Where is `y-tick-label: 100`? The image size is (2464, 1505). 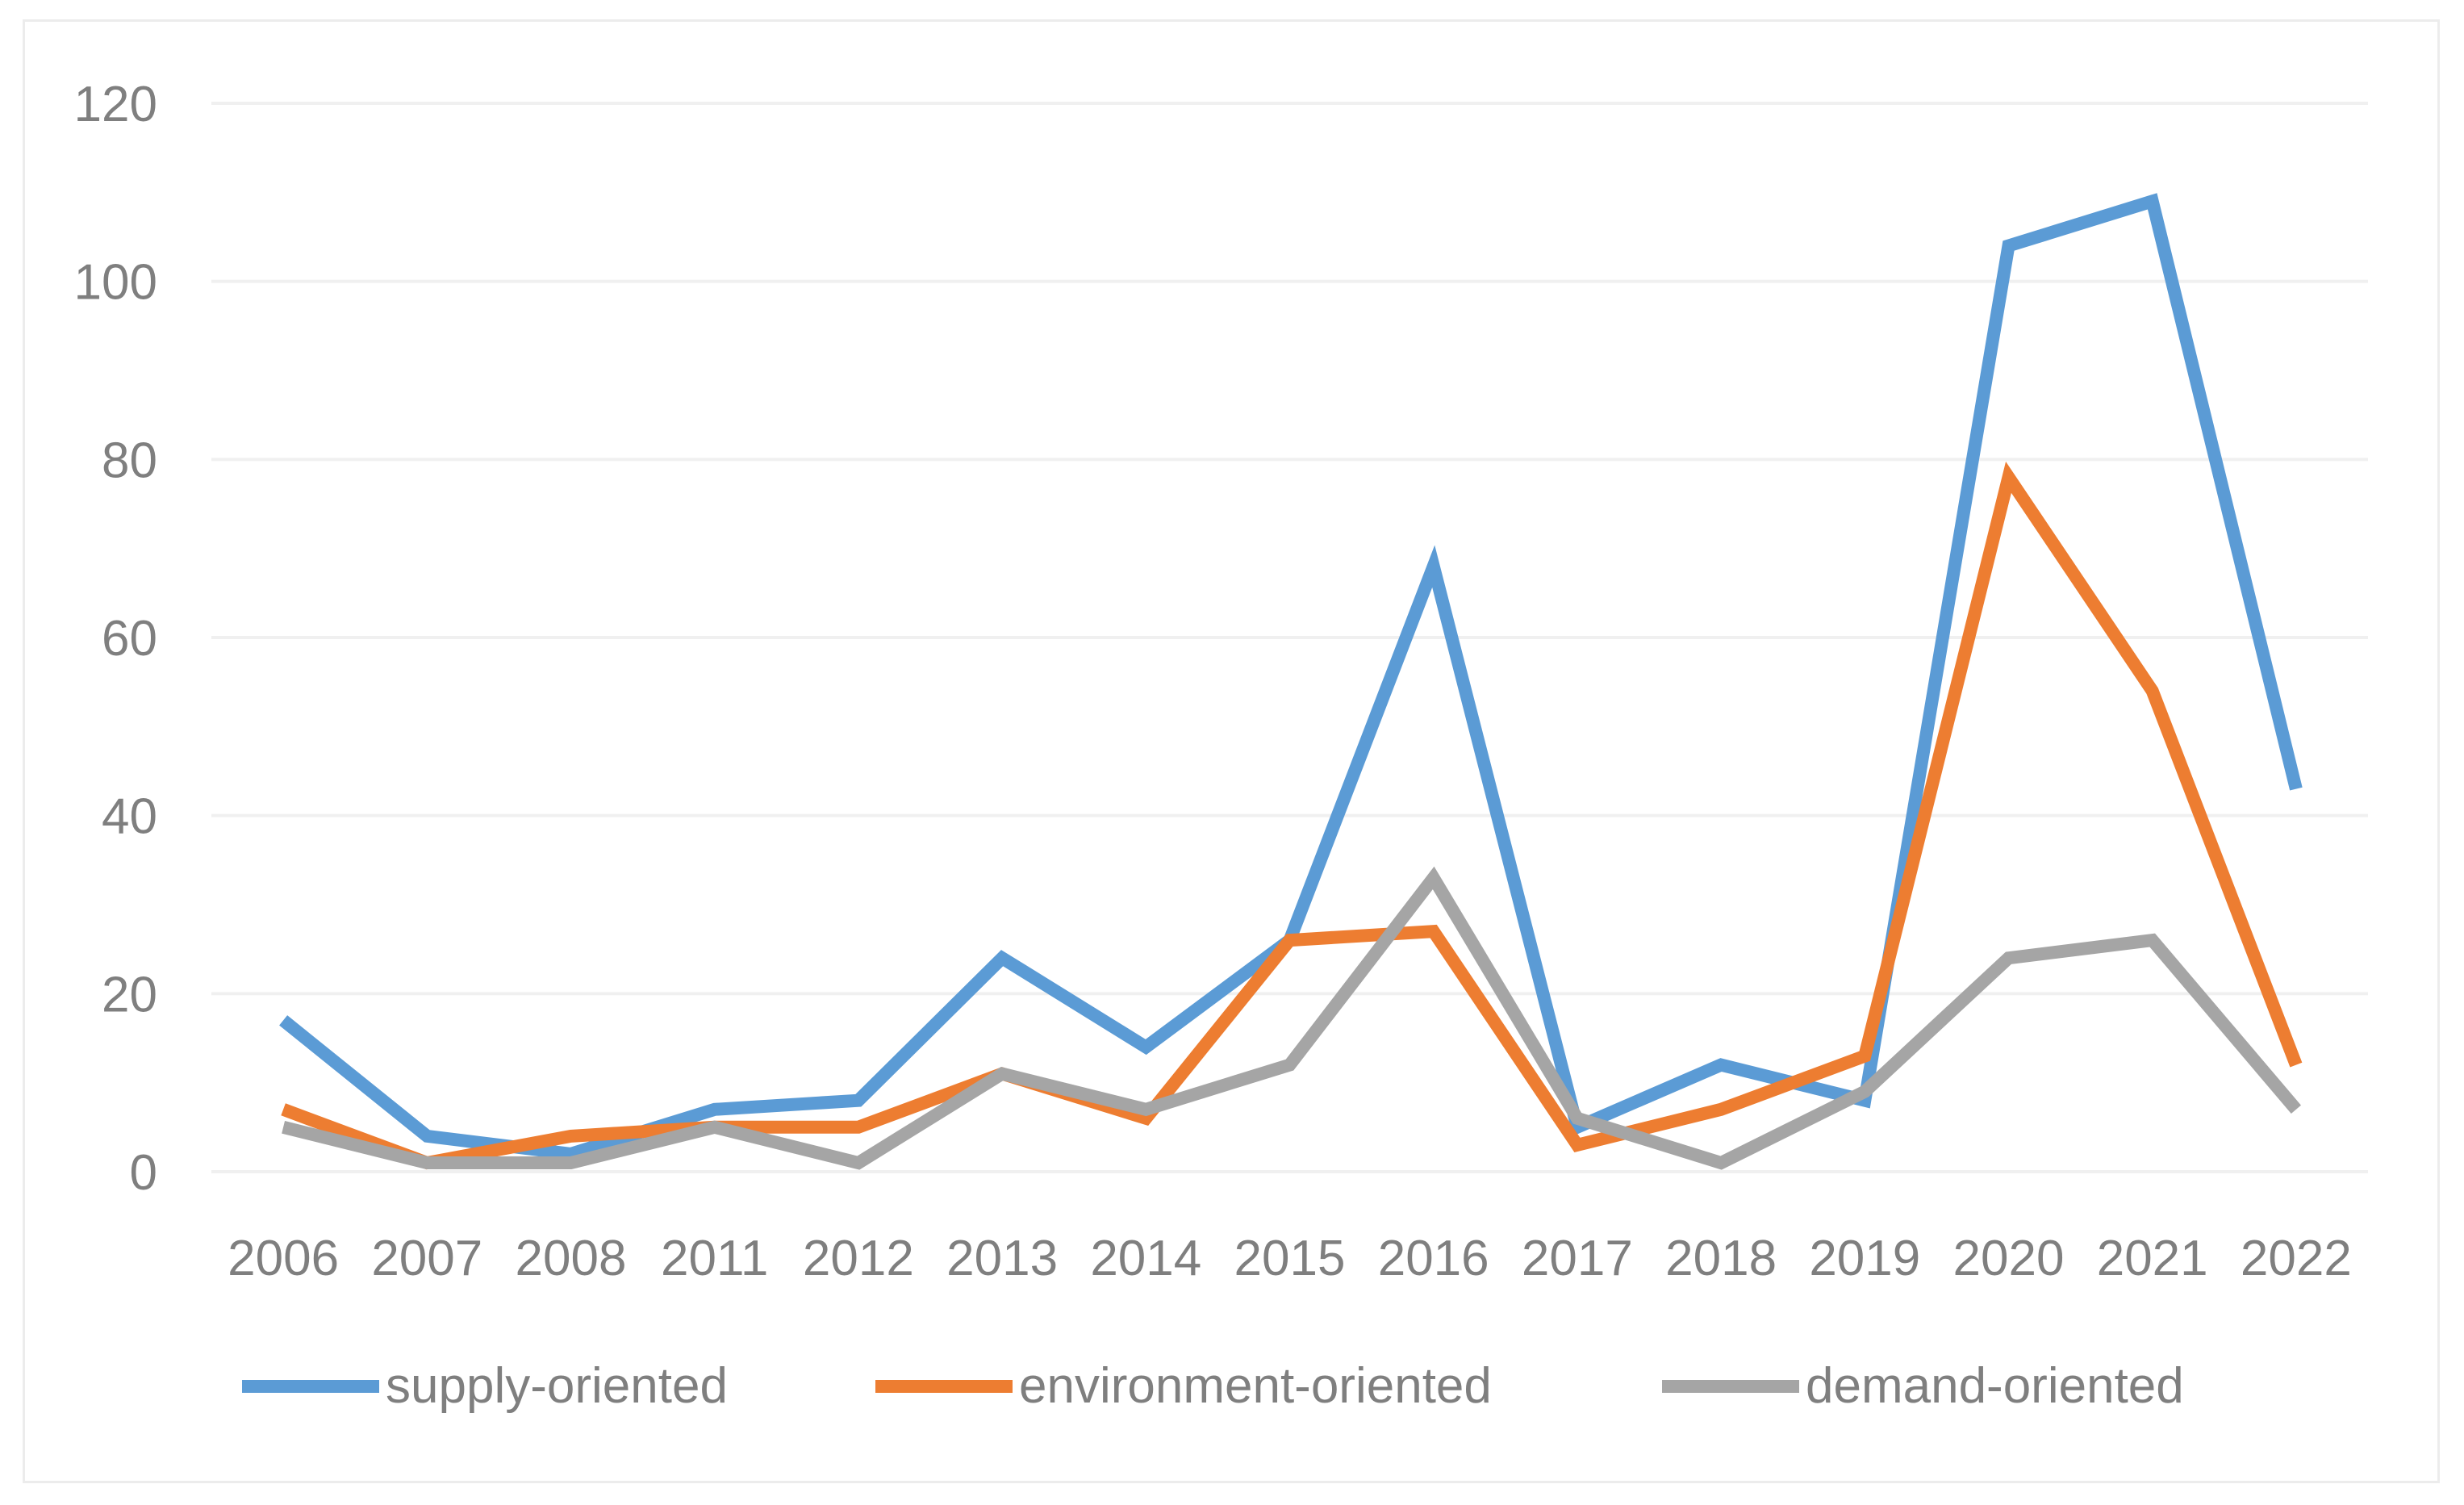
y-tick-label: 100 is located at coordinates (115, 283).